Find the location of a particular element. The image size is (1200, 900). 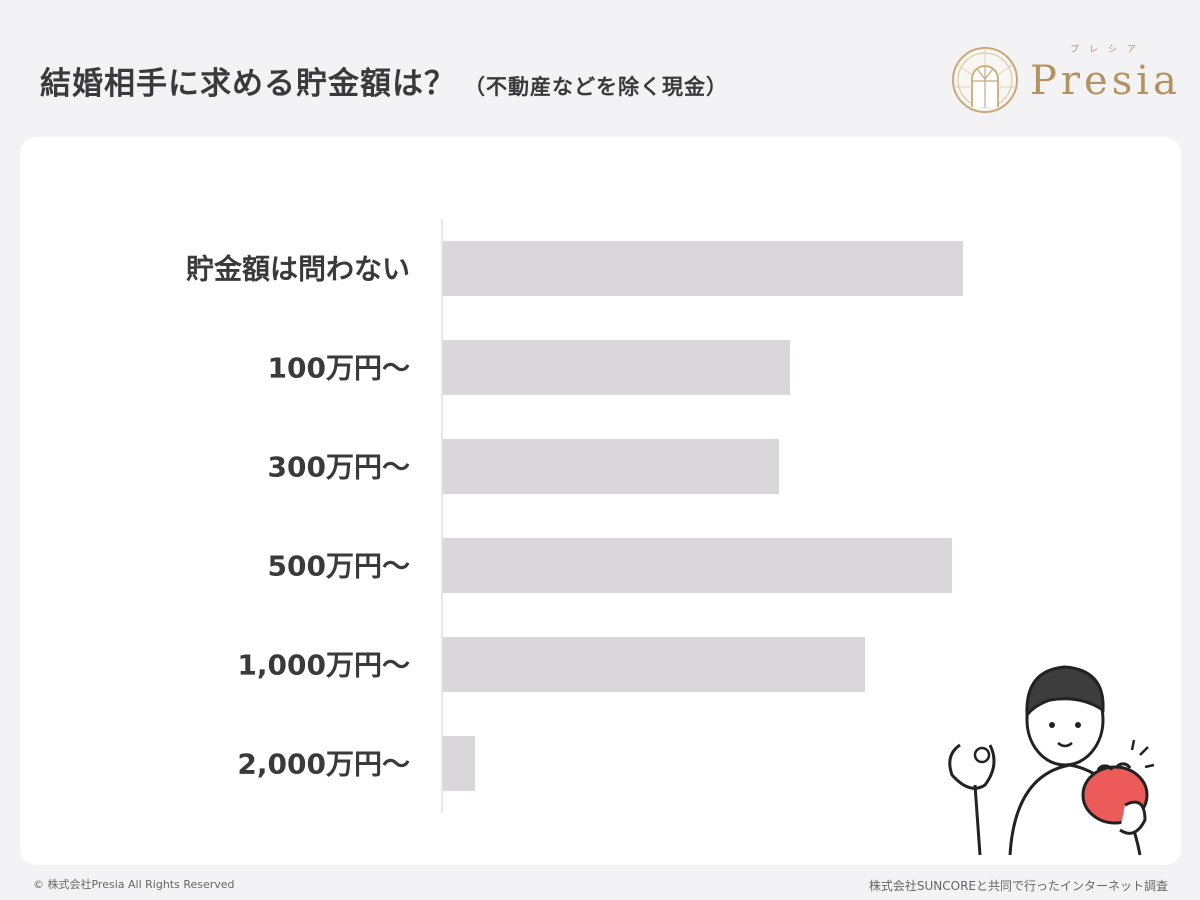

category-label: 1,000万円〜 is located at coordinates (323, 665).